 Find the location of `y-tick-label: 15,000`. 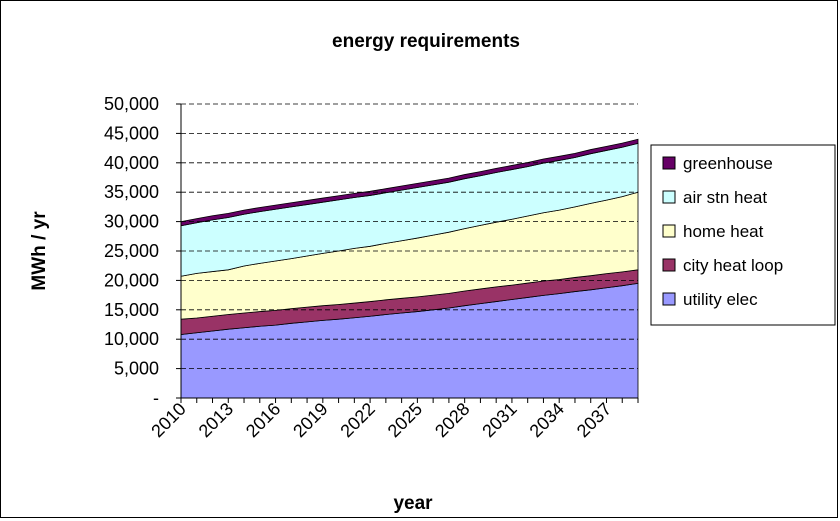

y-tick-label: 15,000 is located at coordinates (131, 310).